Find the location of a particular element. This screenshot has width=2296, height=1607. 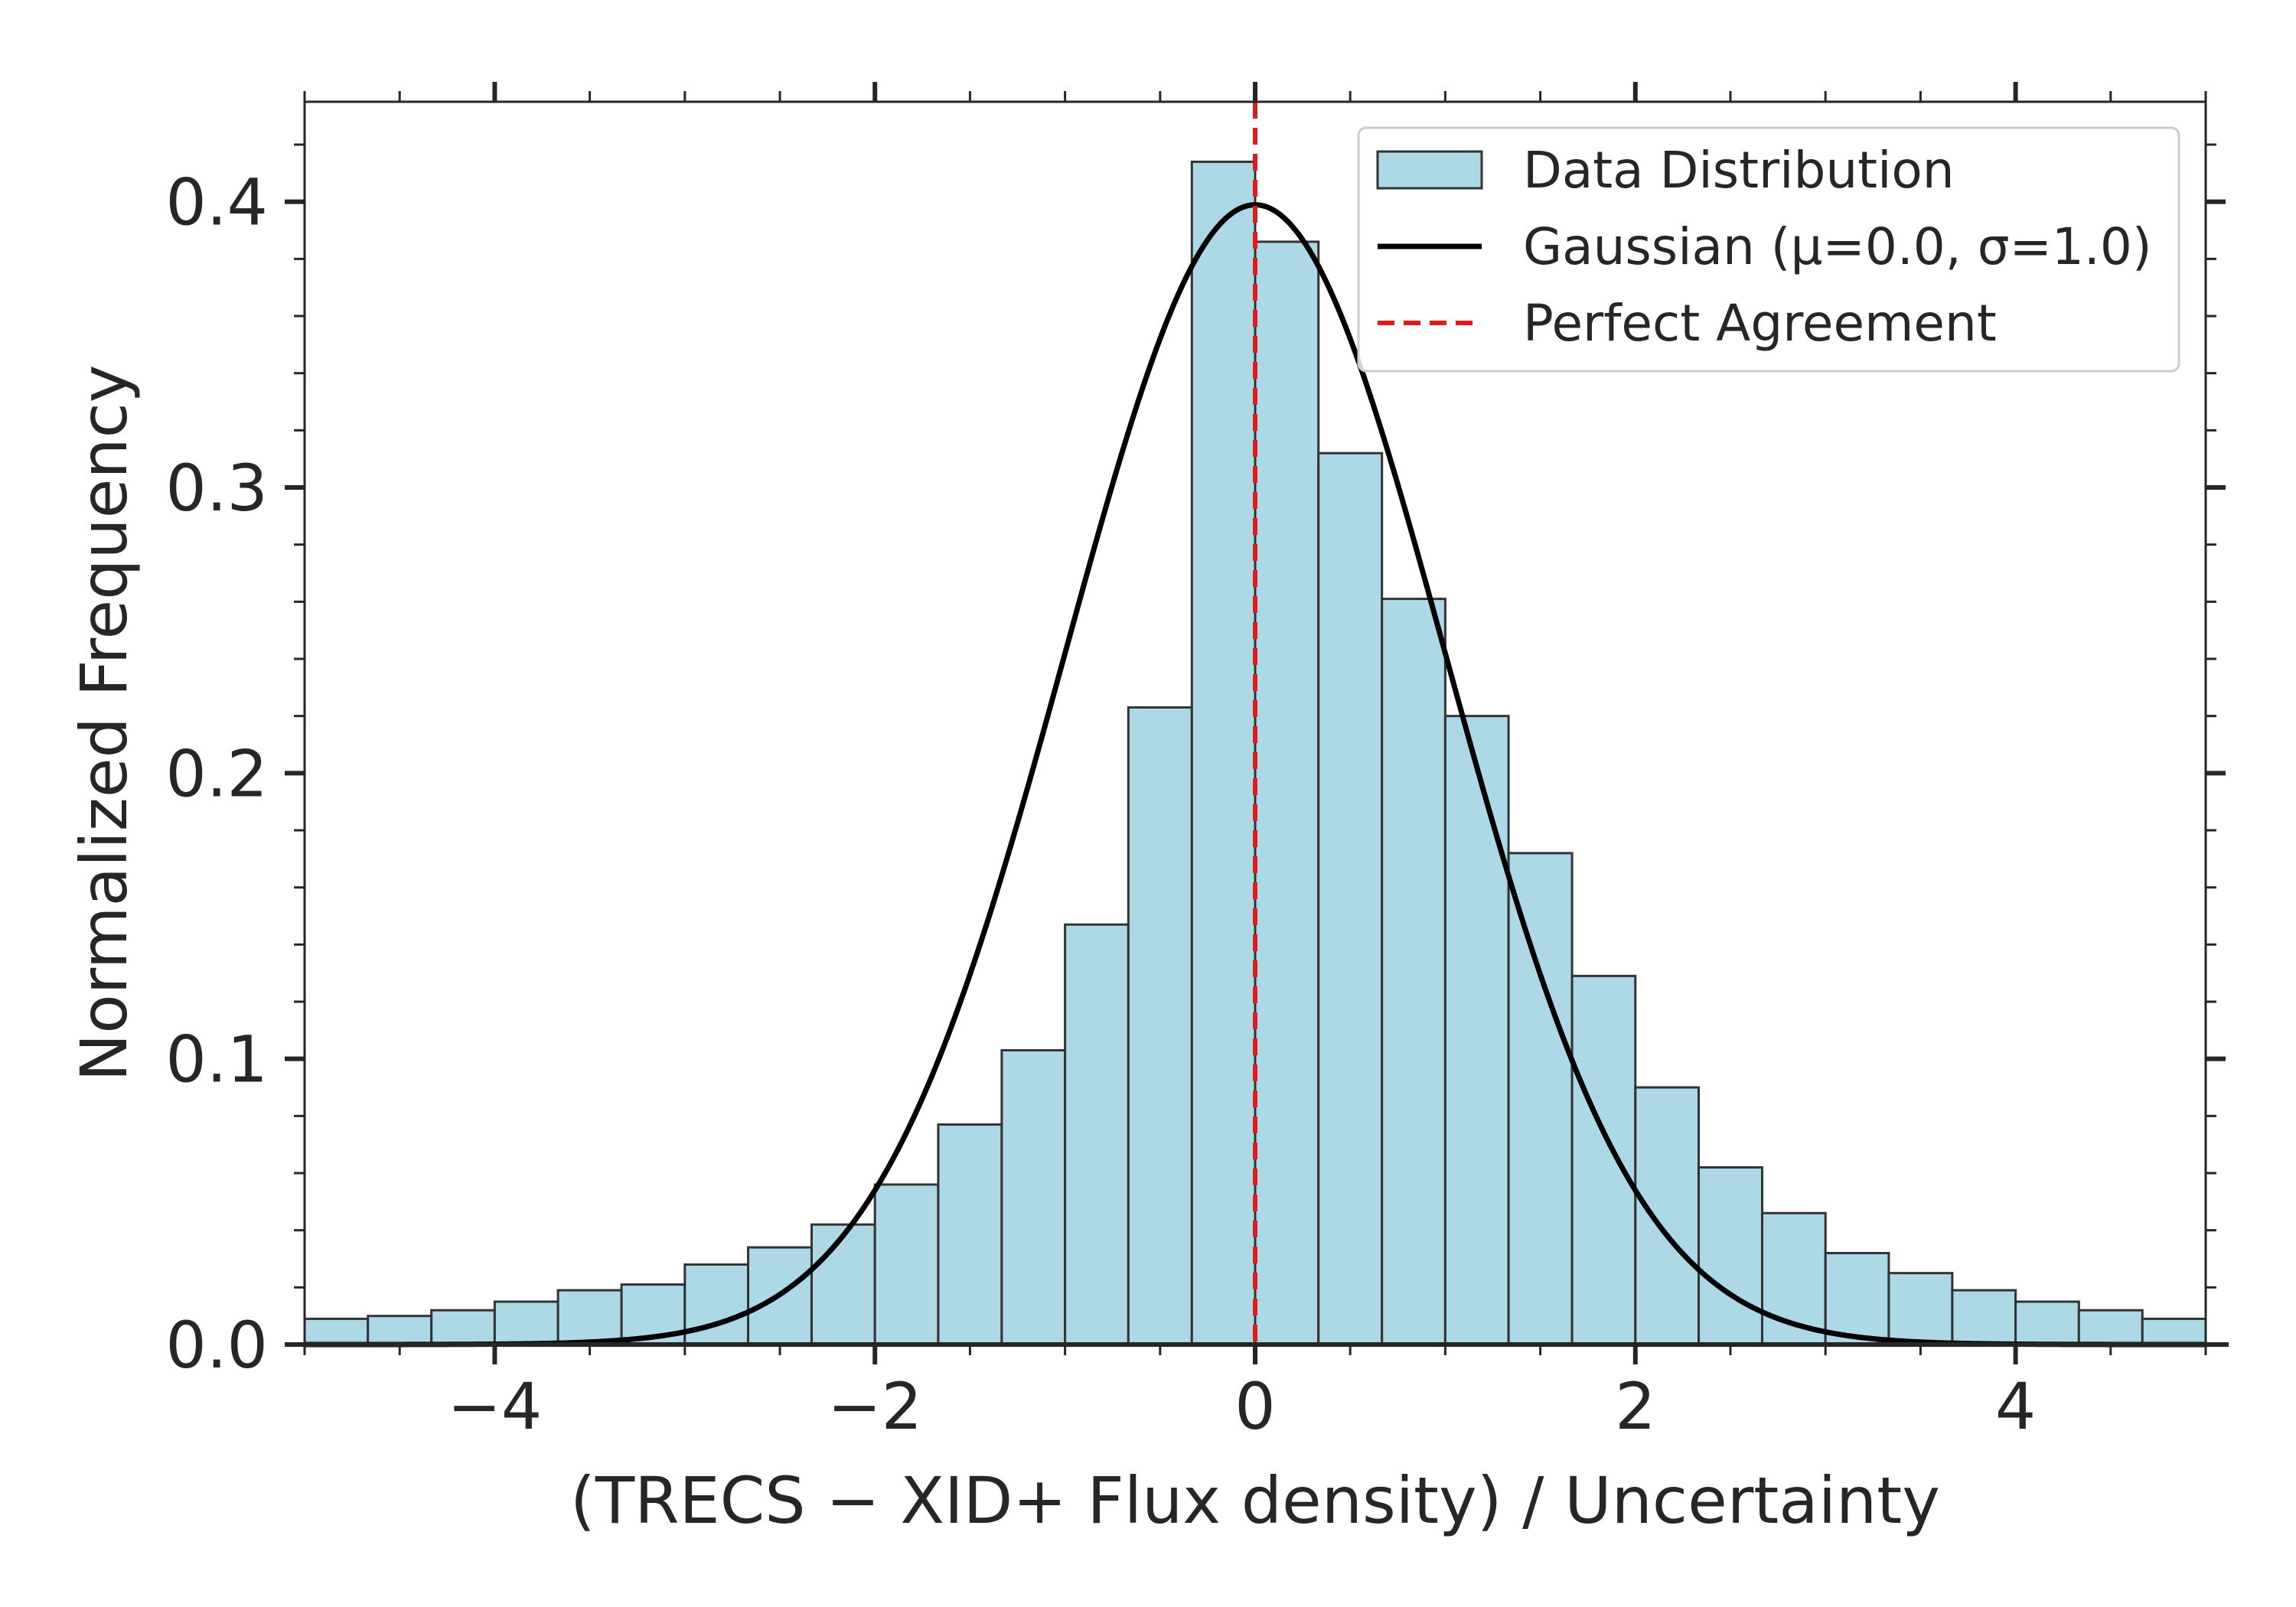

y-tick-label: 0.2 is located at coordinates (216, 773).